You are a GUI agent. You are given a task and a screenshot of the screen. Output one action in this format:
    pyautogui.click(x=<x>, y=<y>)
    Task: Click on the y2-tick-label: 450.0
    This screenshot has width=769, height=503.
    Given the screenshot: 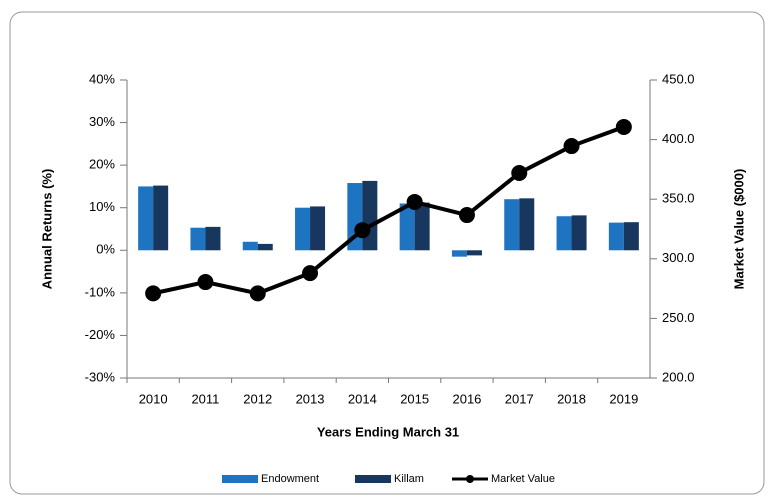 What is the action you would take?
    pyautogui.click(x=678, y=78)
    